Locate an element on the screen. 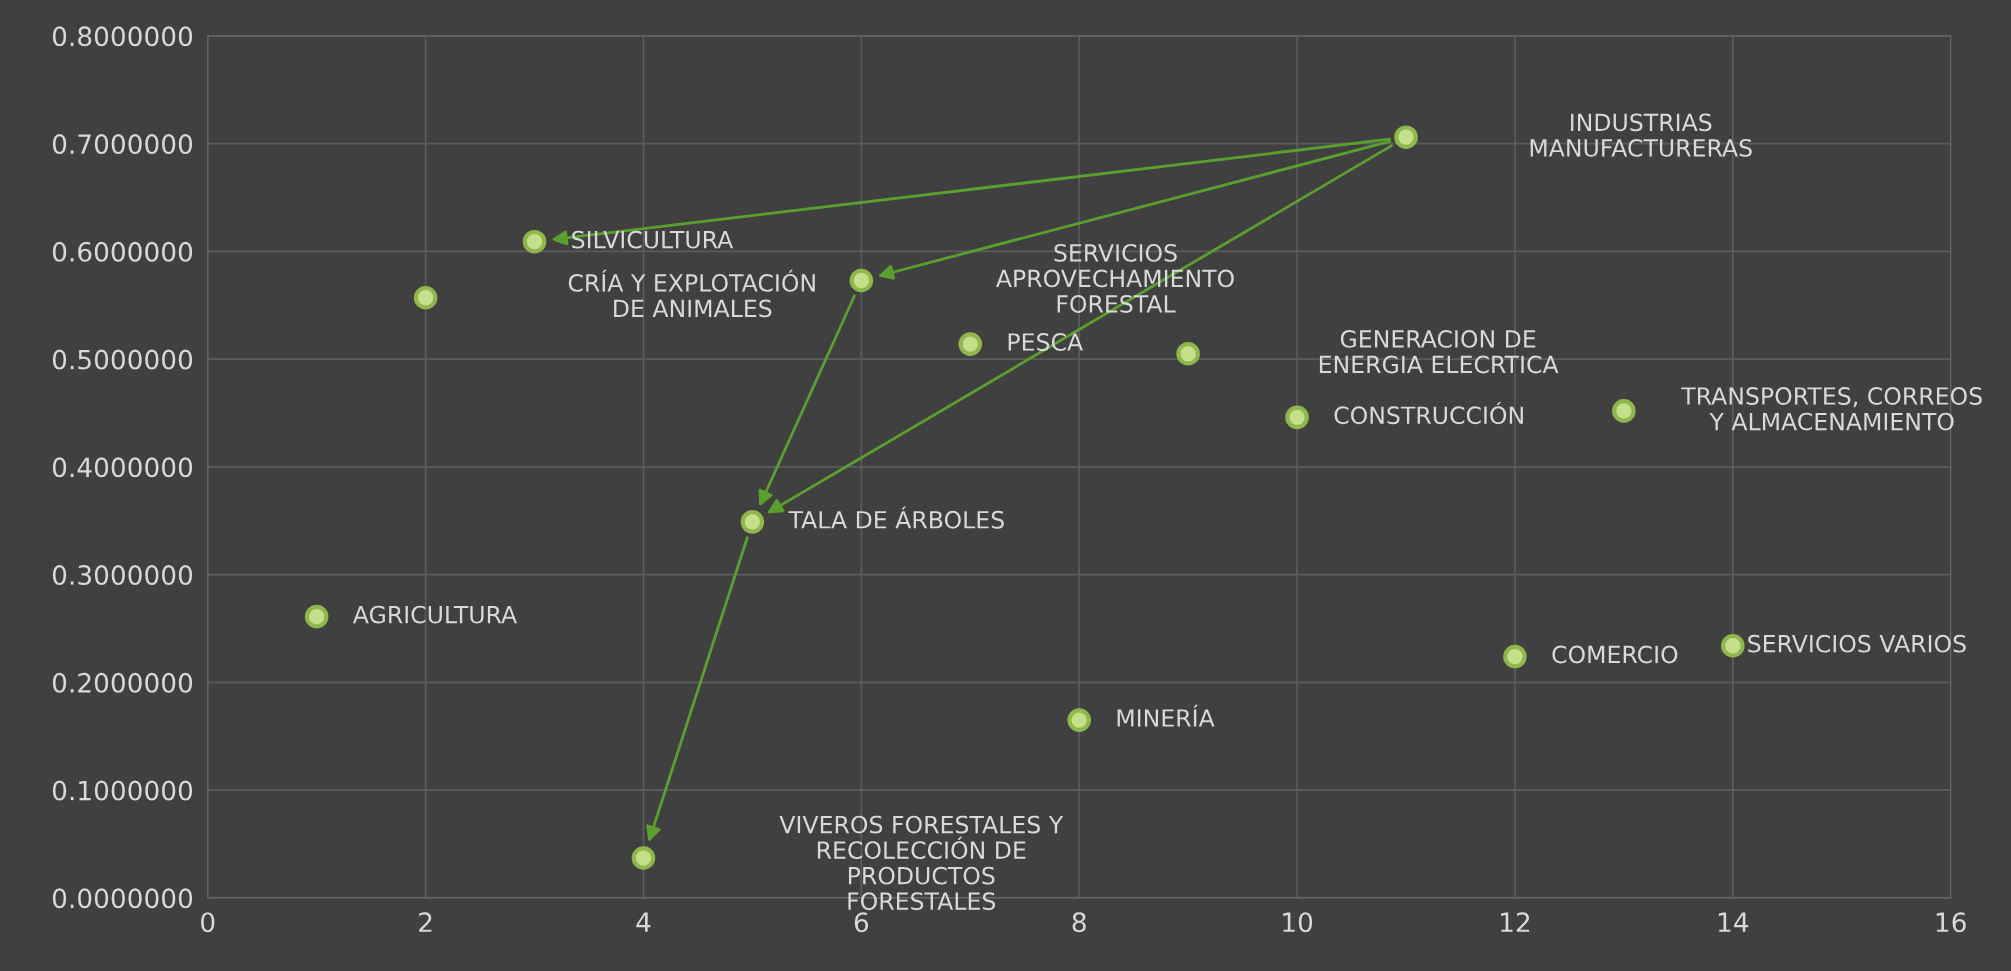 This screenshot has width=2011, height=971. annotation: TALA DE ÁRBOLES is located at coordinates (896, 517).